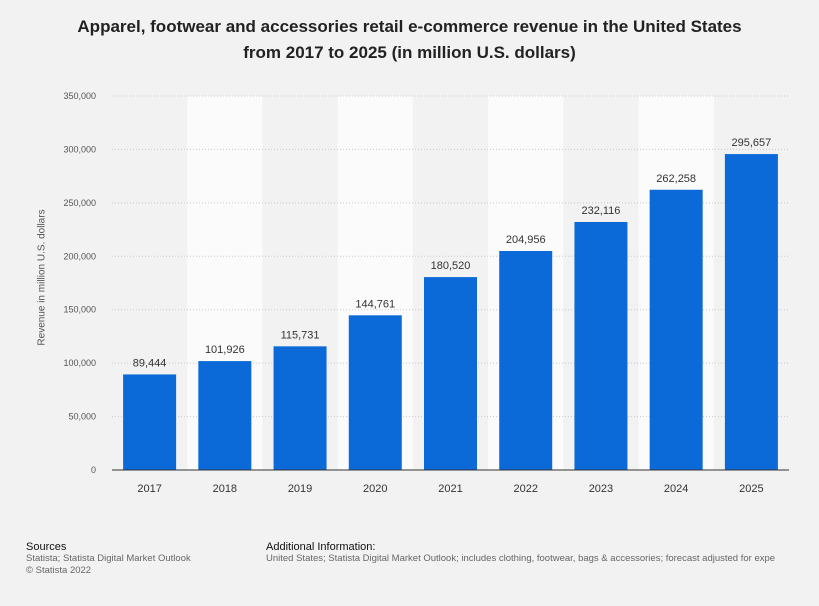 The width and height of the screenshot is (819, 606). Describe the element at coordinates (46, 547) in the screenshot. I see `sources-heading: Sources` at that location.